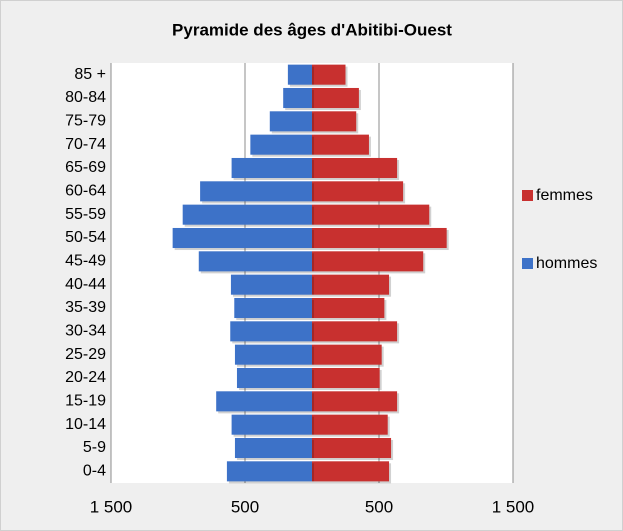  I want to click on y-tick-label: 75-79, so click(85, 121).